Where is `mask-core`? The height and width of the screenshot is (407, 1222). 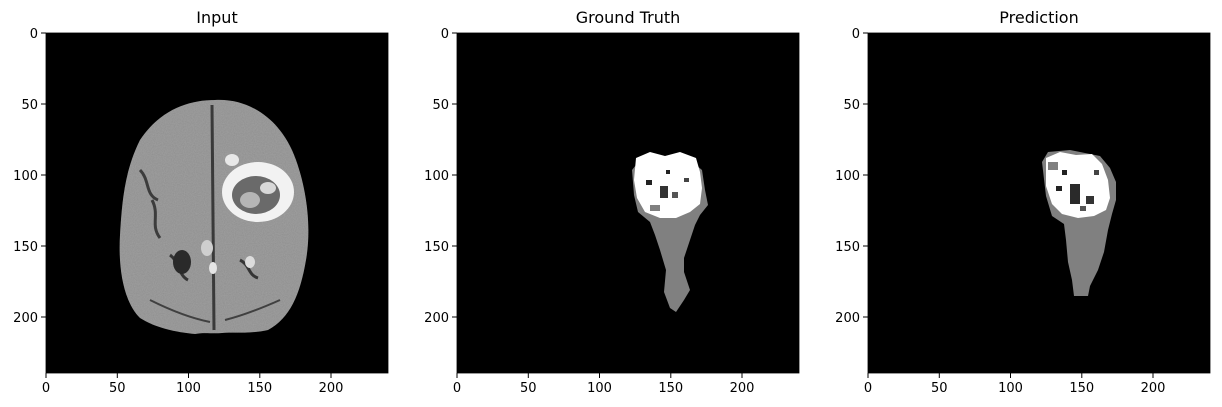
mask-core is located at coordinates (668, 185).